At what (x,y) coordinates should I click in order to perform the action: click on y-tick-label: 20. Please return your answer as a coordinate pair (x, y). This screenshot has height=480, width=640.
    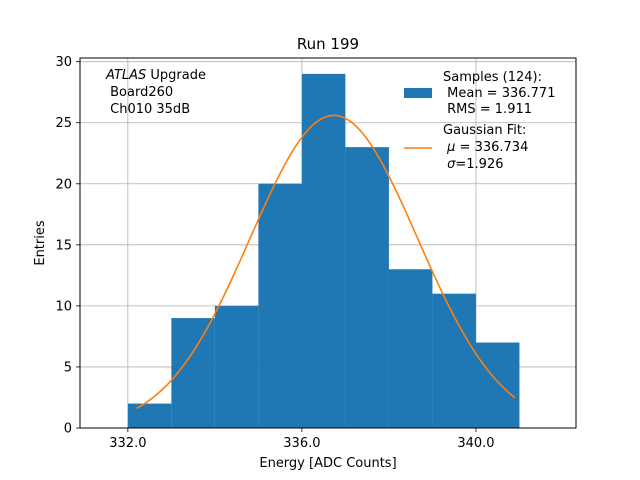
    Looking at the image, I should click on (63, 184).